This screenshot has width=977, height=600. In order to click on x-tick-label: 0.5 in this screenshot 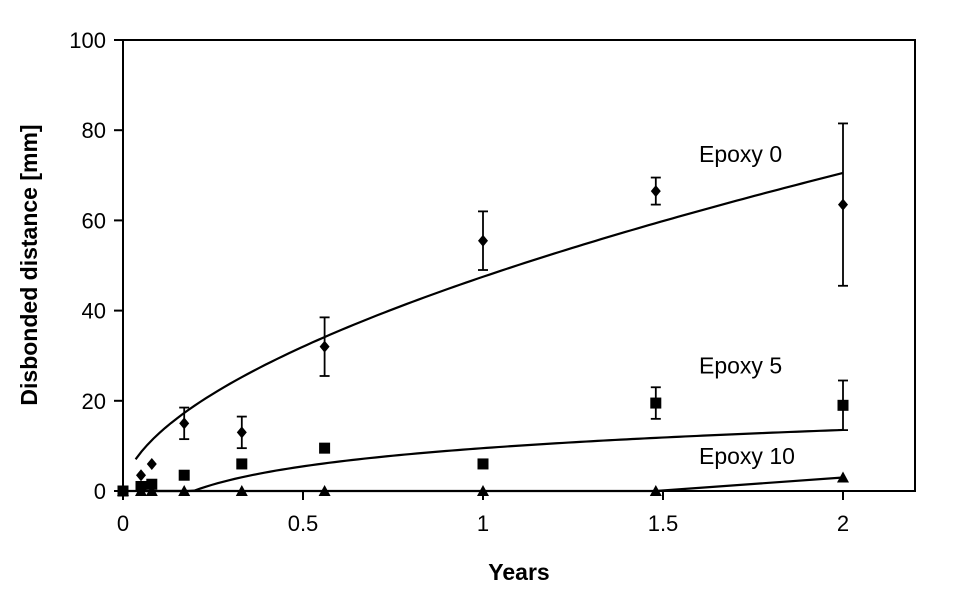, I will do `click(303, 523)`.